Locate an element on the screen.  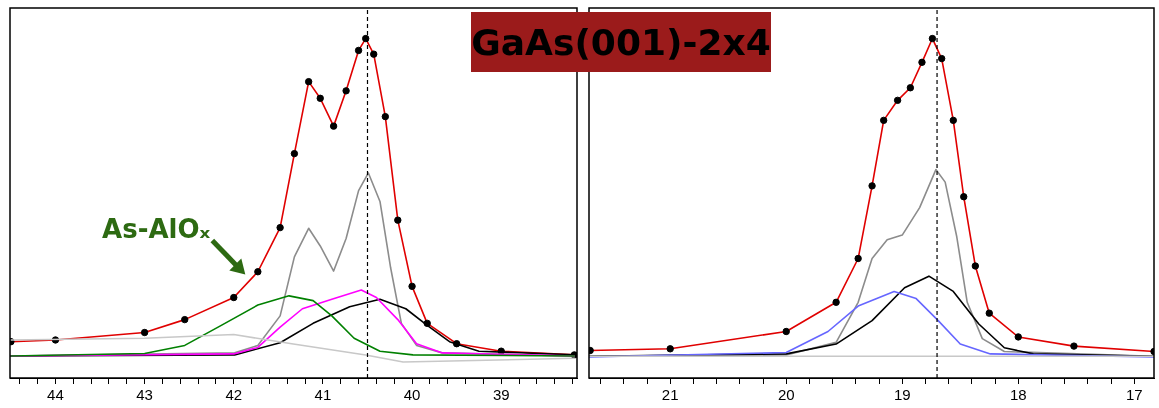
x-tick-label: 44 is located at coordinates (55, 395).